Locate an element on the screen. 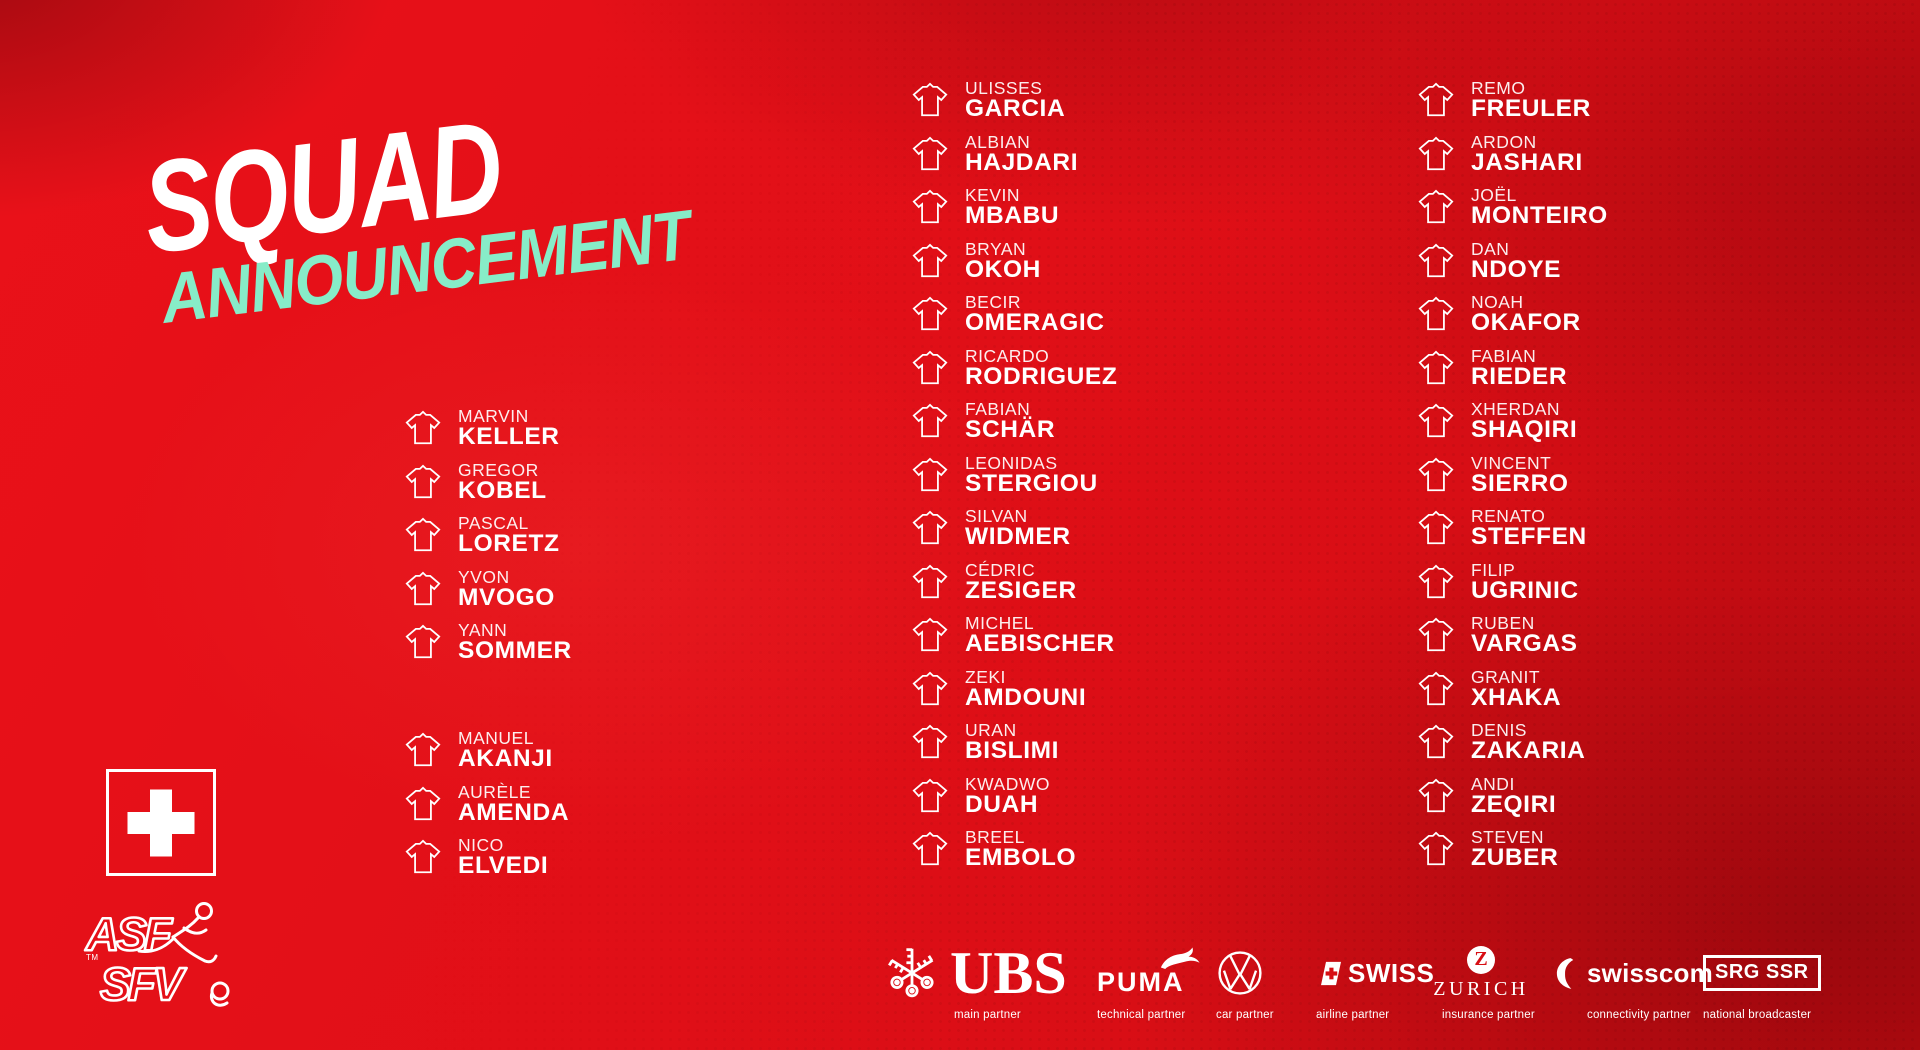  player-first-name: YANN is located at coordinates (483, 630).